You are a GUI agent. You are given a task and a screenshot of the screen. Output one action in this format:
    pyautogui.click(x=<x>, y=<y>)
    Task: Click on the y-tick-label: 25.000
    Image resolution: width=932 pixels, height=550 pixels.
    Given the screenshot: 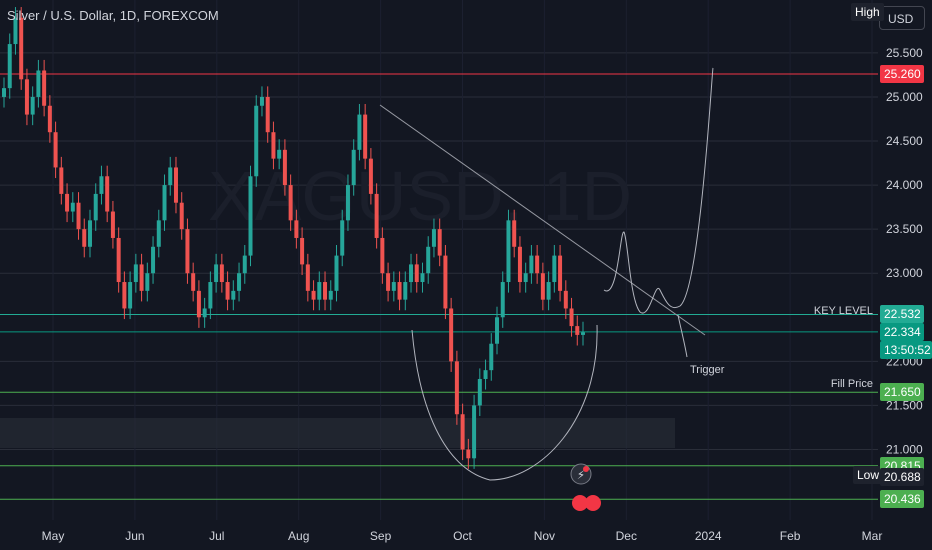 What is the action you would take?
    pyautogui.click(x=904, y=97)
    